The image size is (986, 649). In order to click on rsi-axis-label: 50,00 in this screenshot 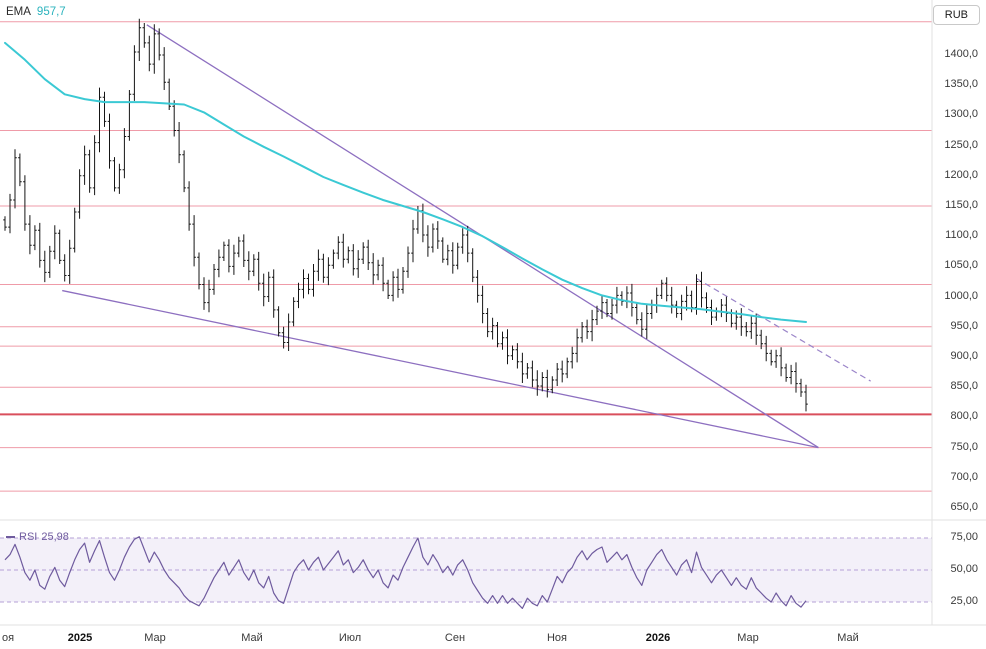, I will do `click(964, 569)`.